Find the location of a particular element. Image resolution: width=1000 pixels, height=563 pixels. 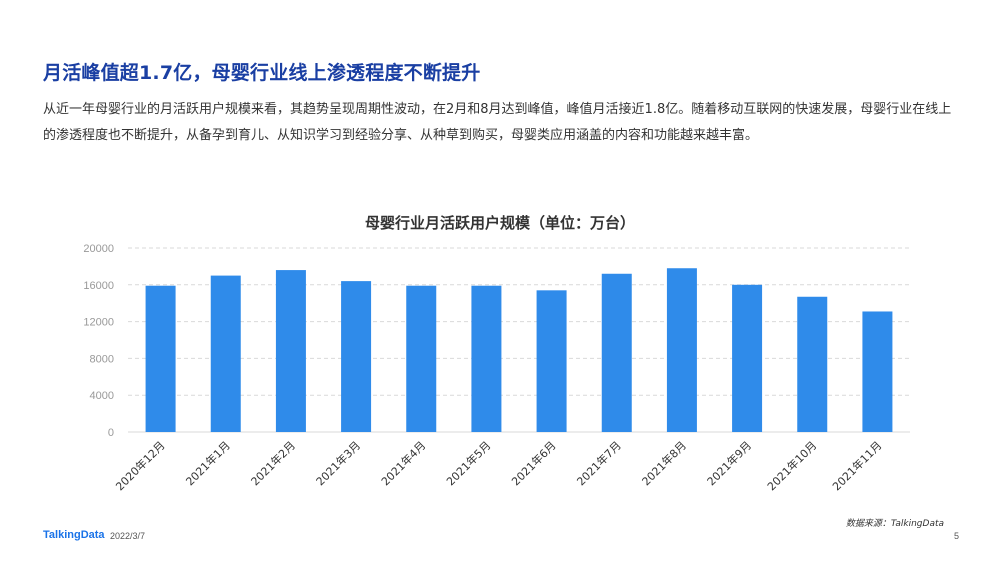

footer-date: 2022/3/7 is located at coordinates (128, 536).